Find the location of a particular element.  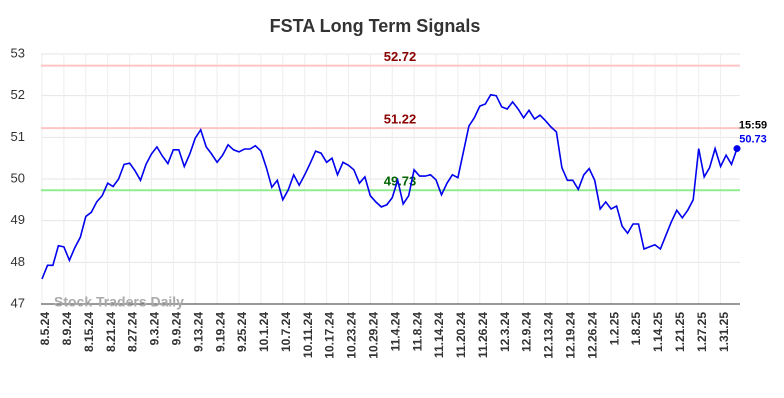

x-tick-label: 9.25.24 is located at coordinates (242, 332).